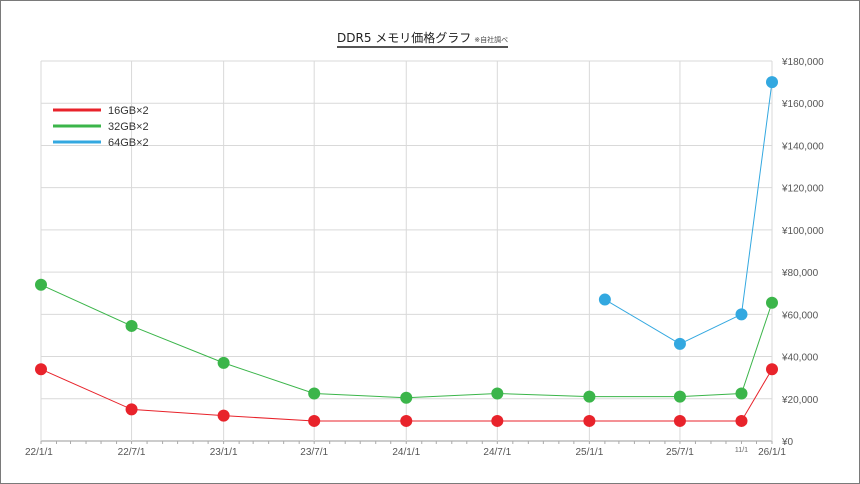  Describe the element at coordinates (800, 400) in the screenshot. I see `y-tick-label: ¥20,000` at that location.